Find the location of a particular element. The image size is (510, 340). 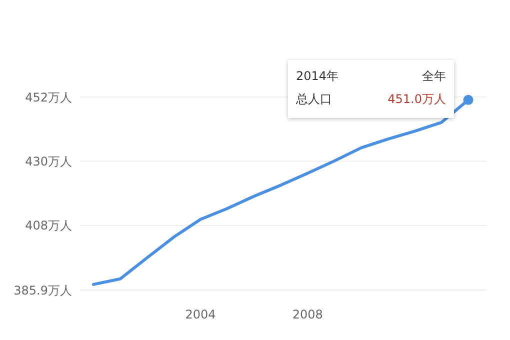

x-tick-label: 2008 is located at coordinates (307, 315).